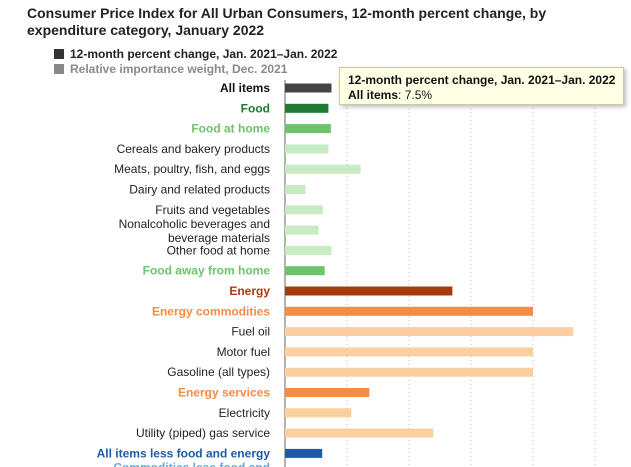  I want to click on category-label: Electricity, so click(244, 413).